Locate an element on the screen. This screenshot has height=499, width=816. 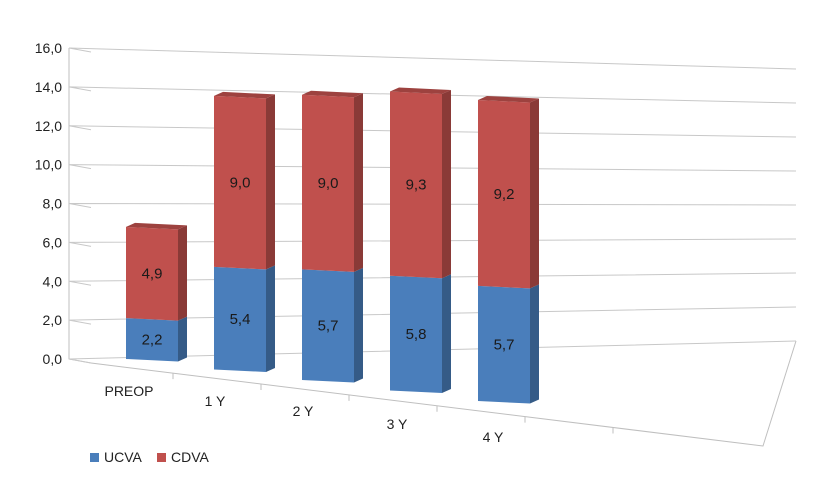
legend-label-cdva: CDVA is located at coordinates (190, 457).